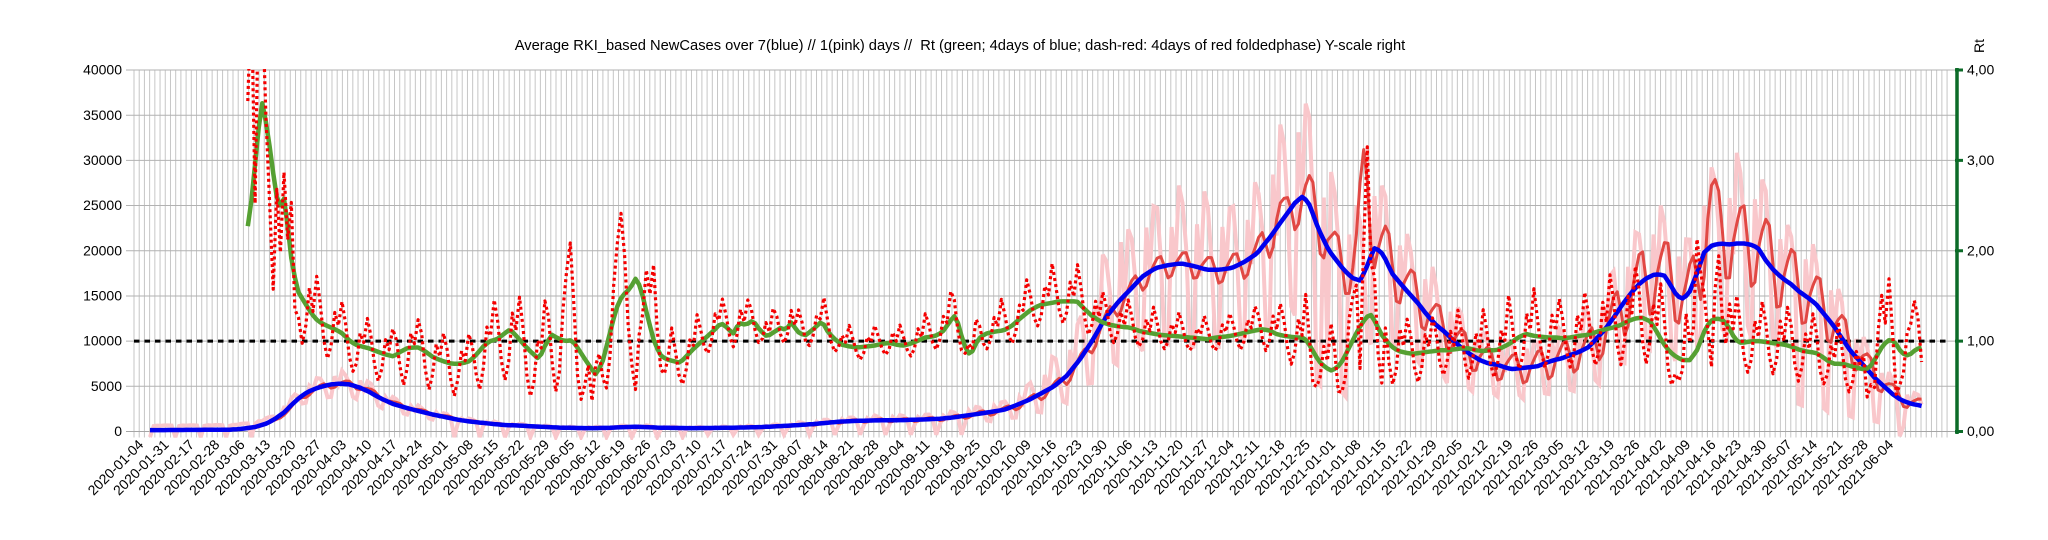  I want to click on svg-text: 3,00, so click(1980, 160).